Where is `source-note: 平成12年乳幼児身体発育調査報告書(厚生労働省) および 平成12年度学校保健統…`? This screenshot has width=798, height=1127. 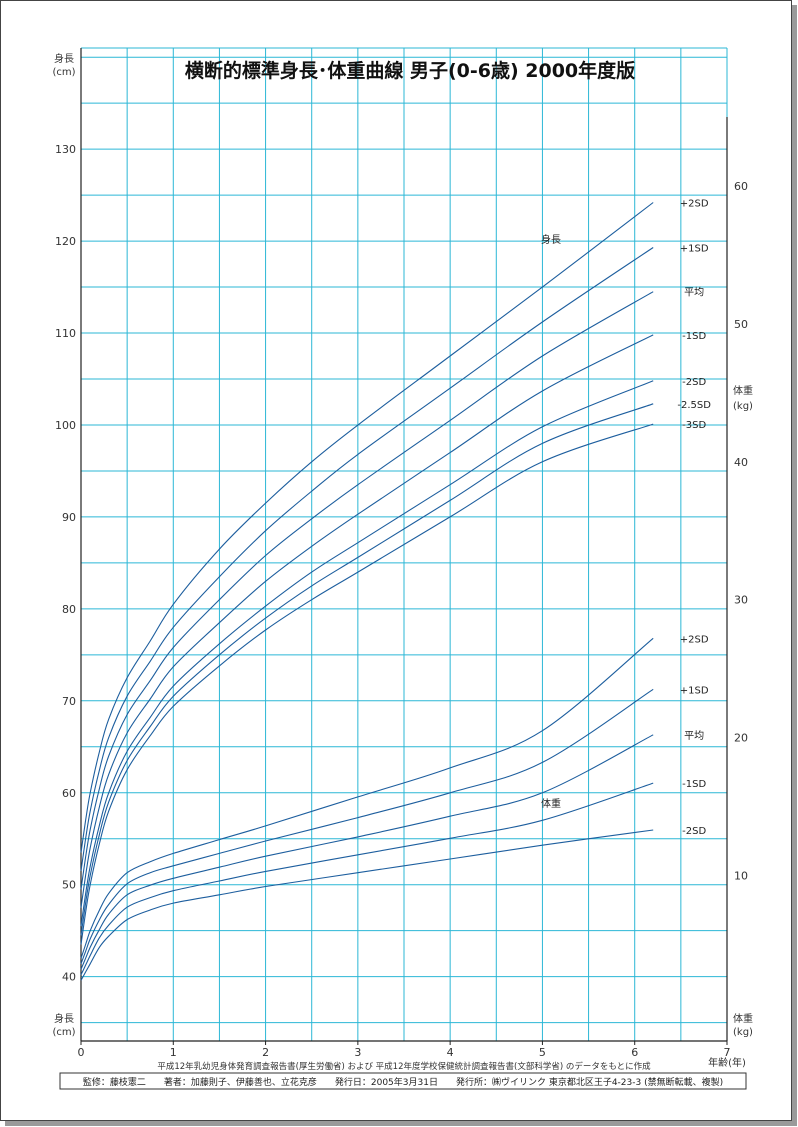 source-note: 平成12年乳幼児身体発育調査報告書(厚生労働省) および 平成12年度学校保健統… is located at coordinates (404, 1066).